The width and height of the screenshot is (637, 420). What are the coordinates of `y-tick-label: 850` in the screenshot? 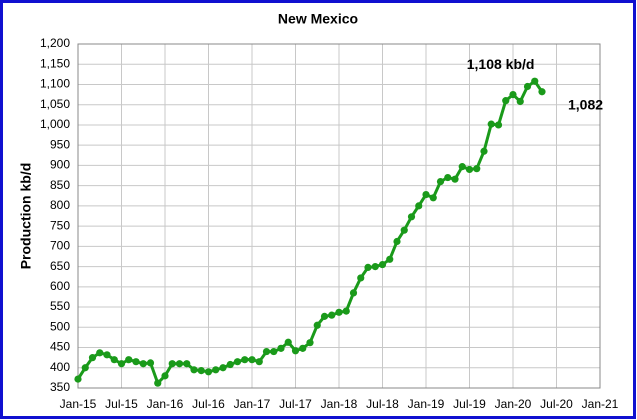 It's located at (60, 185).